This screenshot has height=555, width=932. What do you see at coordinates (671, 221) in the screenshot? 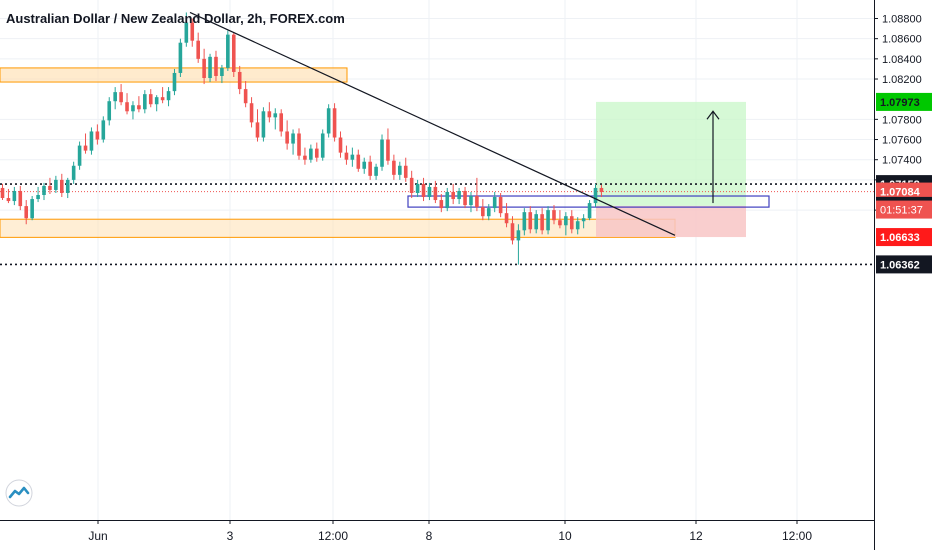
I see `loss-zone` at bounding box center [671, 221].